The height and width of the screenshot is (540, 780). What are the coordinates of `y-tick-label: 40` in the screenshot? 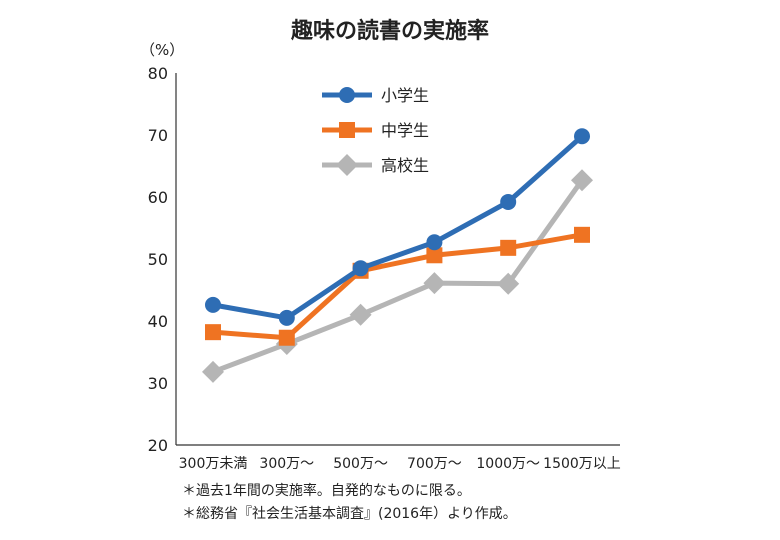 It's located at (158, 321).